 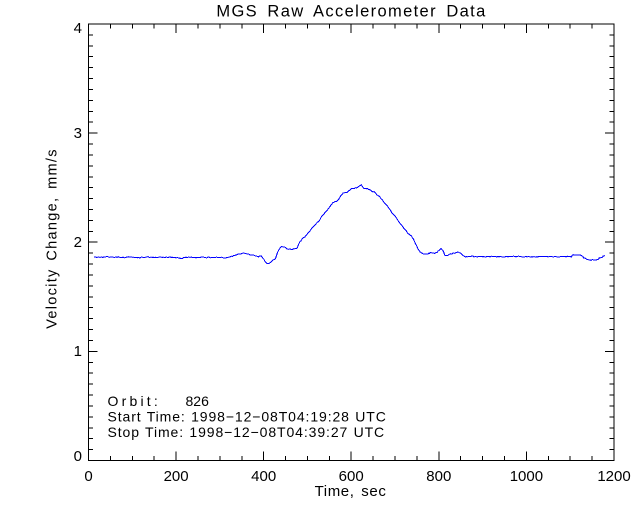 I want to click on svg-text: 3, so click(x=78, y=133).